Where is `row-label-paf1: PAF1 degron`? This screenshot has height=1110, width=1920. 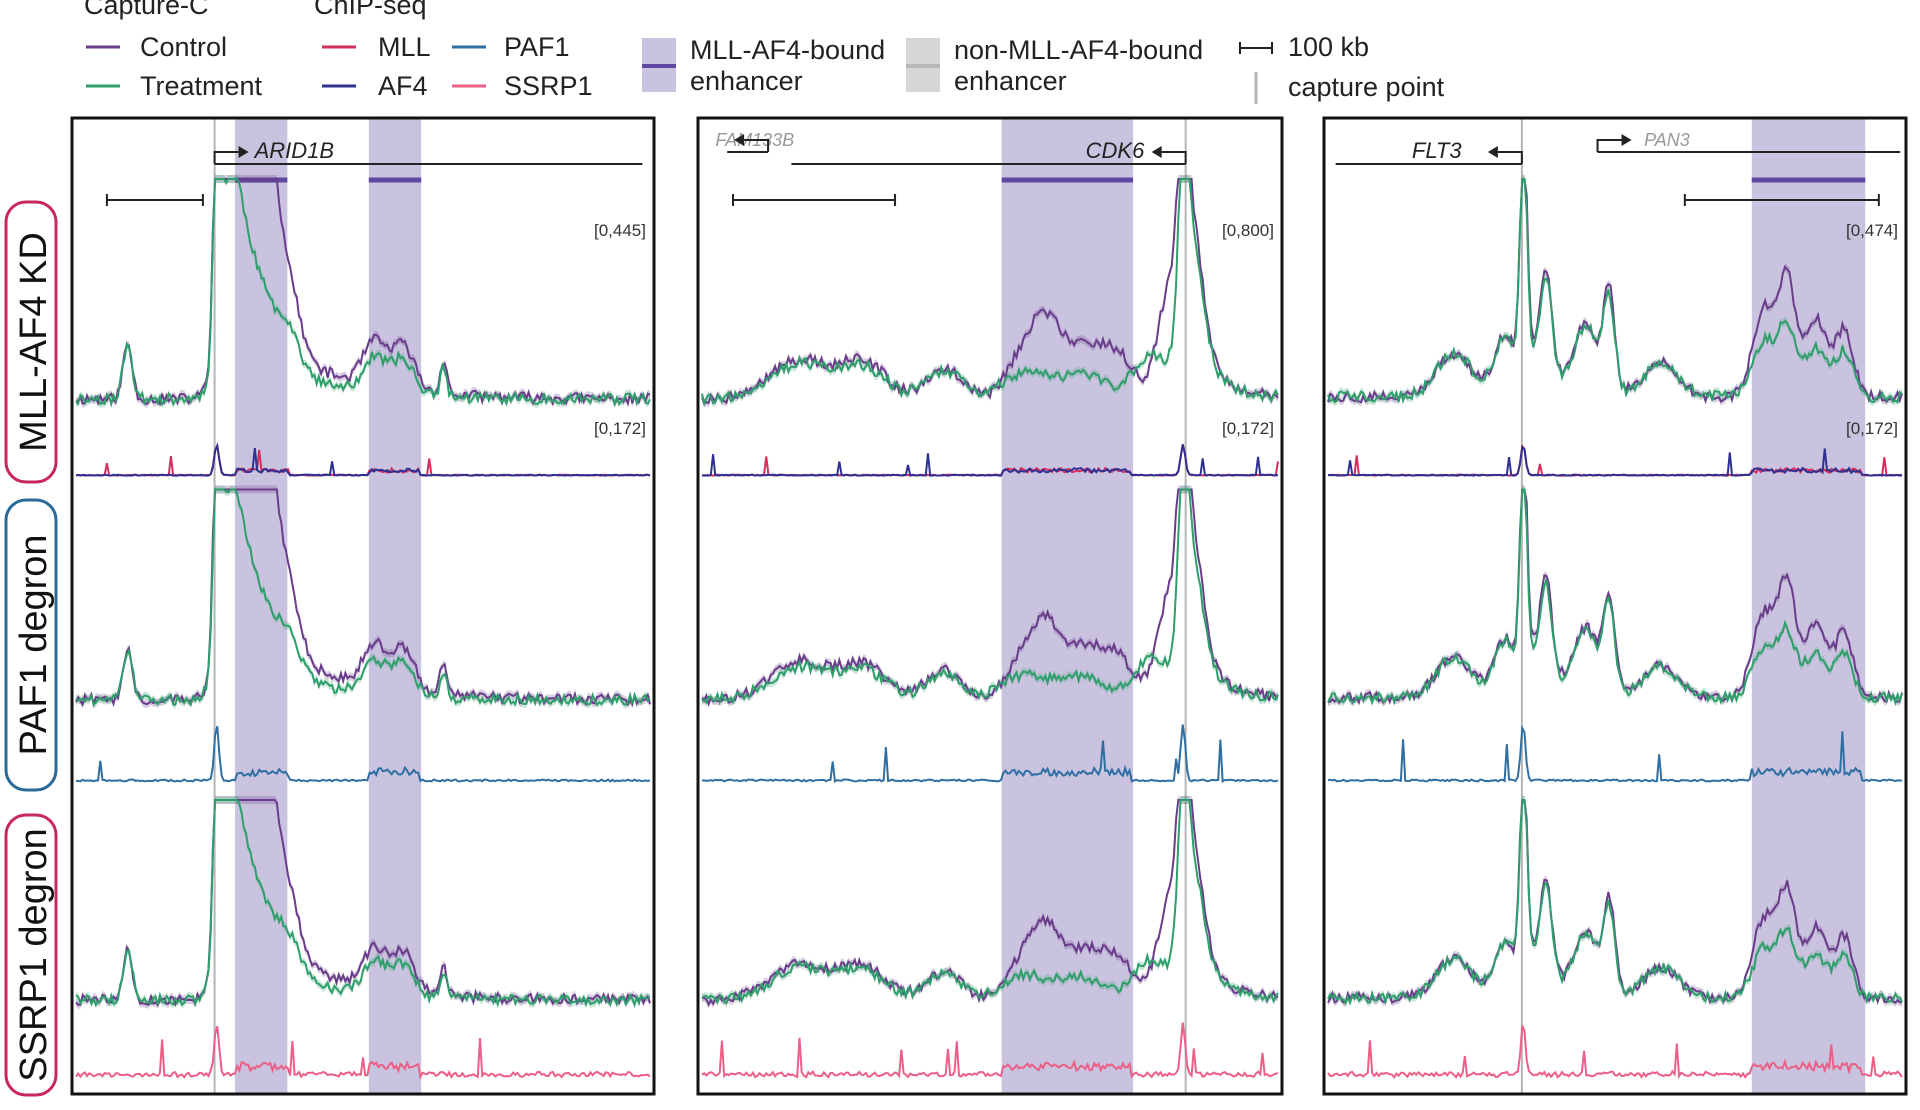 row-label-paf1: PAF1 degron is located at coordinates (34, 644).